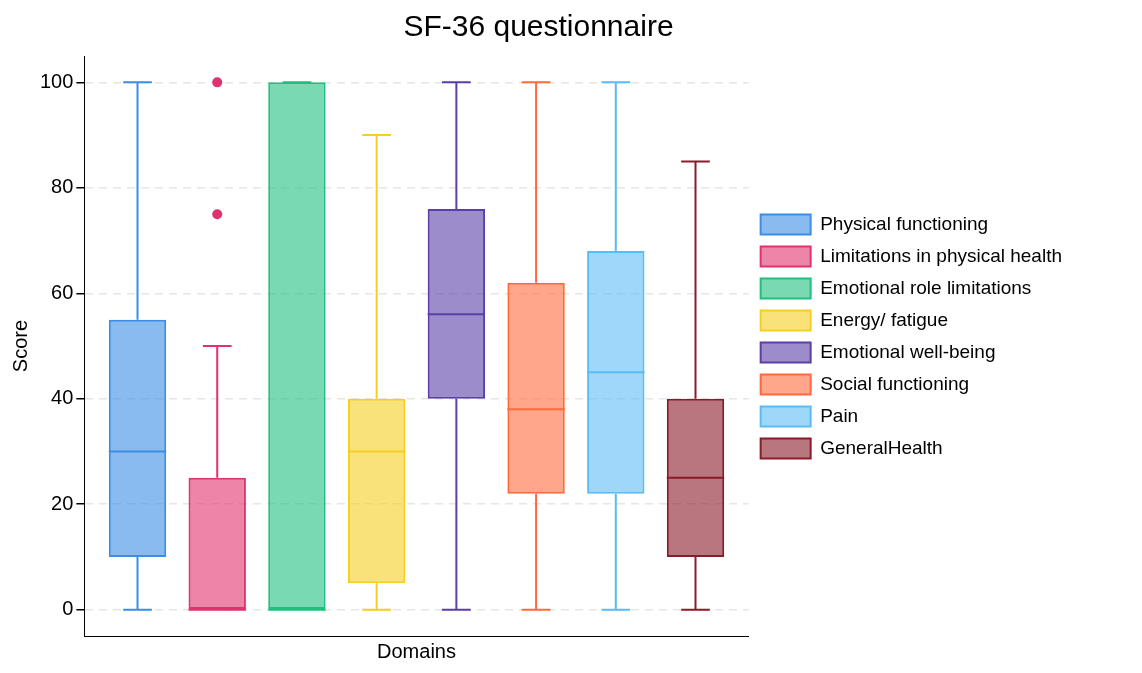 The width and height of the screenshot is (1142, 673). I want to click on y-tick-label: 80, so click(62, 186).